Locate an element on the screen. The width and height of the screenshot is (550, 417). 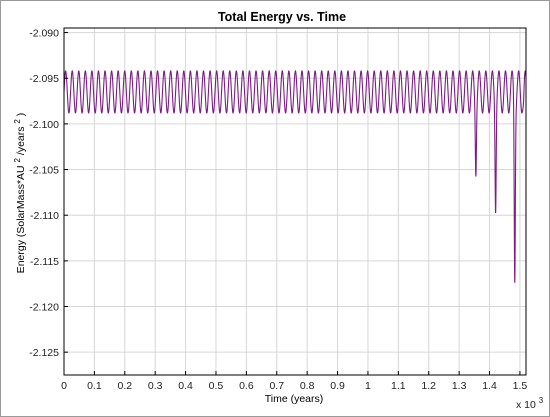
x-tick-label: 0.8 is located at coordinates (307, 386).